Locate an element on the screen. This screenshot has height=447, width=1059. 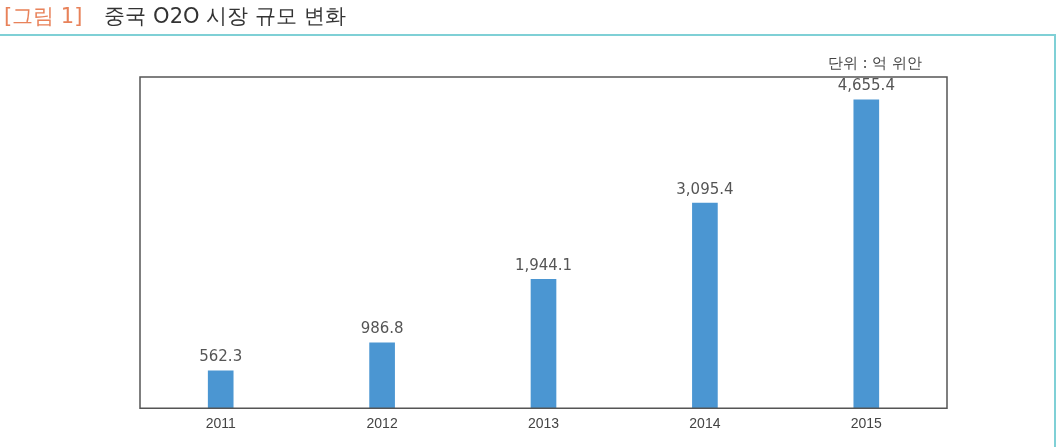
x-tick-label: 2014 is located at coordinates (705, 423).